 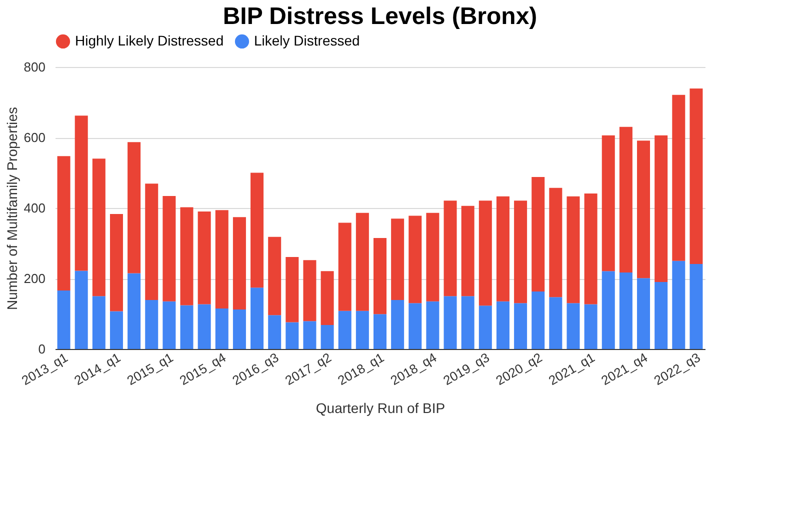 What do you see at coordinates (149, 40) in the screenshot?
I see `legend-label: Highly Likely Distressed` at bounding box center [149, 40].